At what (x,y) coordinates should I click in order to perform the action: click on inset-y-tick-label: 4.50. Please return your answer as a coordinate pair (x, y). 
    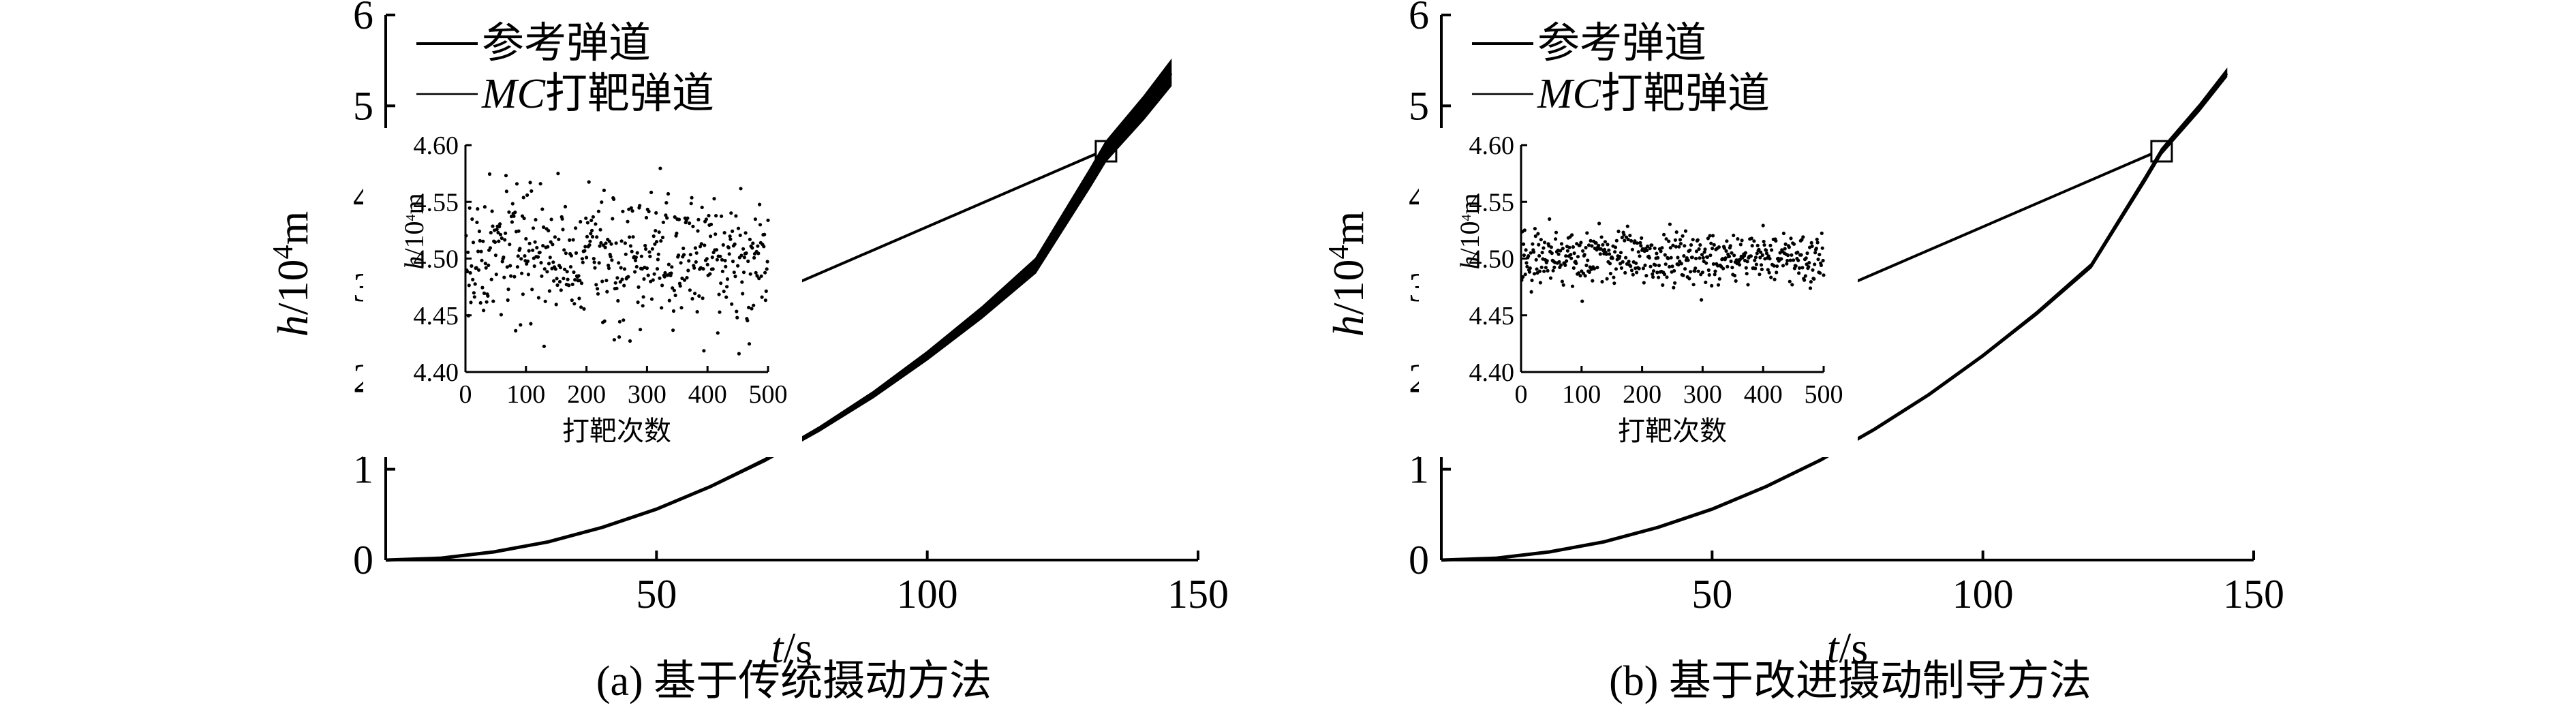
    Looking at the image, I should click on (436, 259).